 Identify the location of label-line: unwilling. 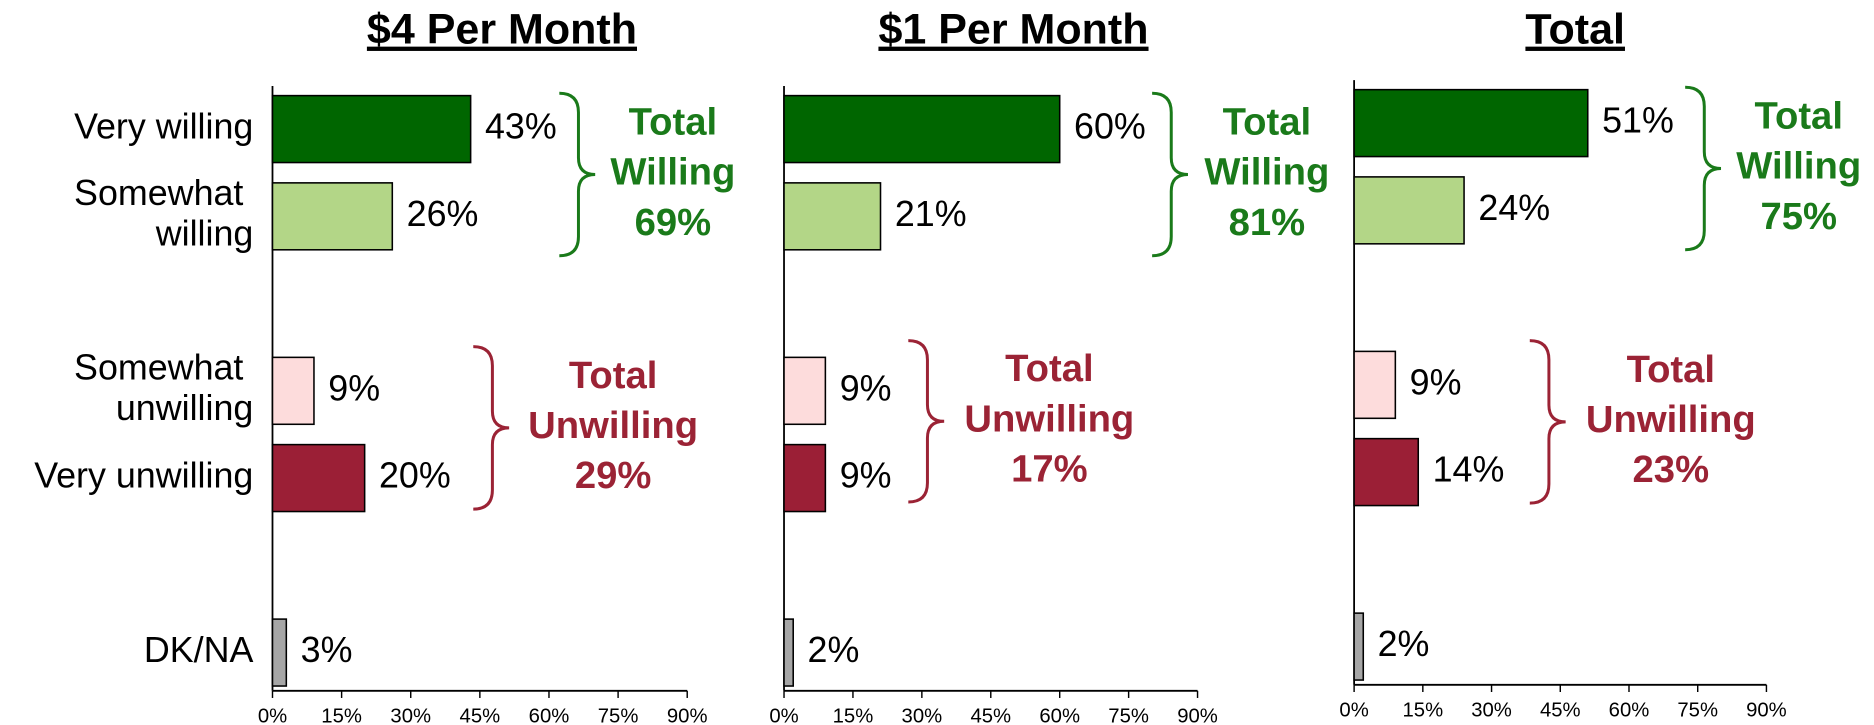
(184, 409).